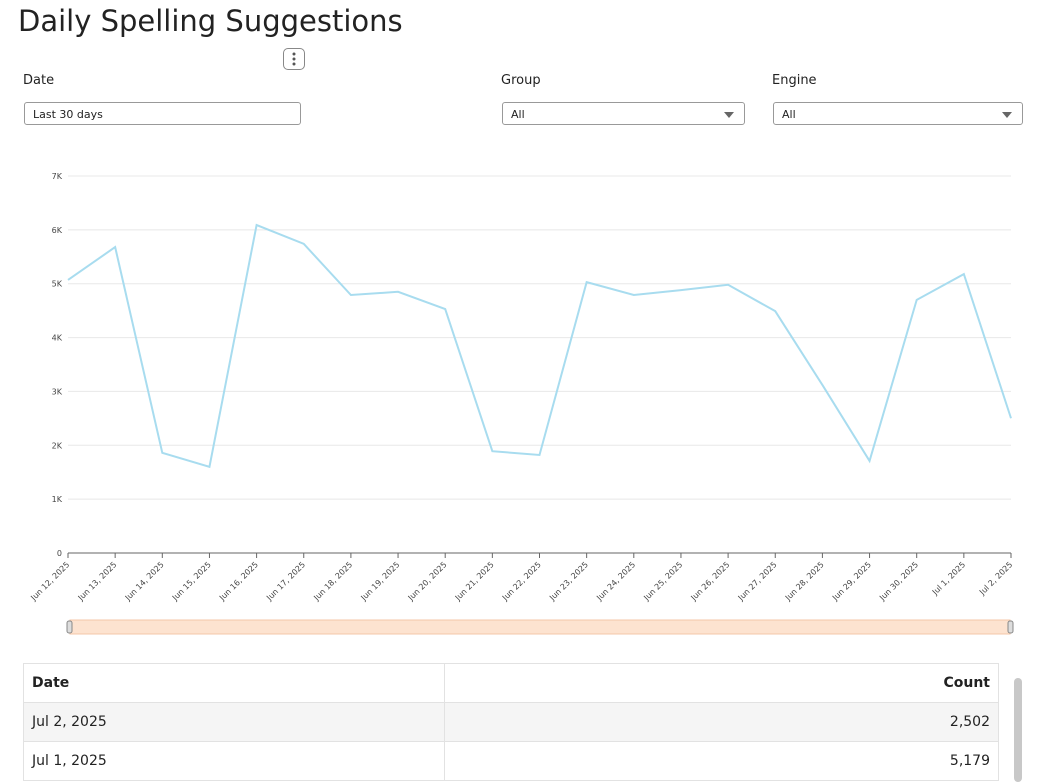 The image size is (1042, 782). What do you see at coordinates (144, 581) in the screenshot?
I see `x-tick-label: Jun 14, 2025` at bounding box center [144, 581].